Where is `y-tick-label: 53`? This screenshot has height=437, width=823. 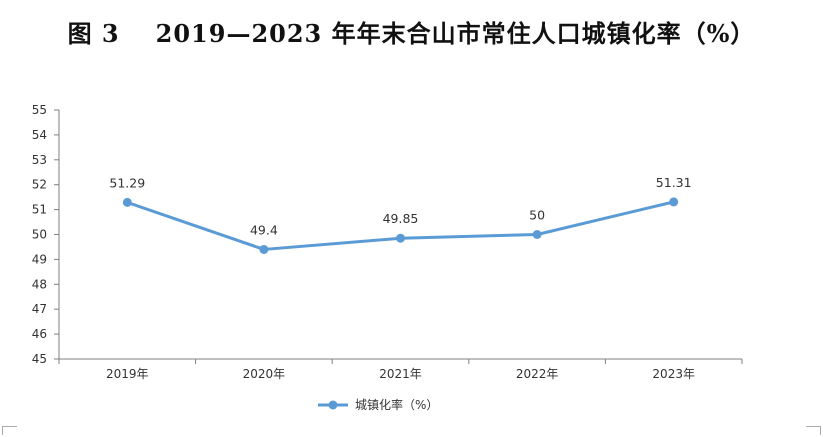
y-tick-label: 53 is located at coordinates (39, 160).